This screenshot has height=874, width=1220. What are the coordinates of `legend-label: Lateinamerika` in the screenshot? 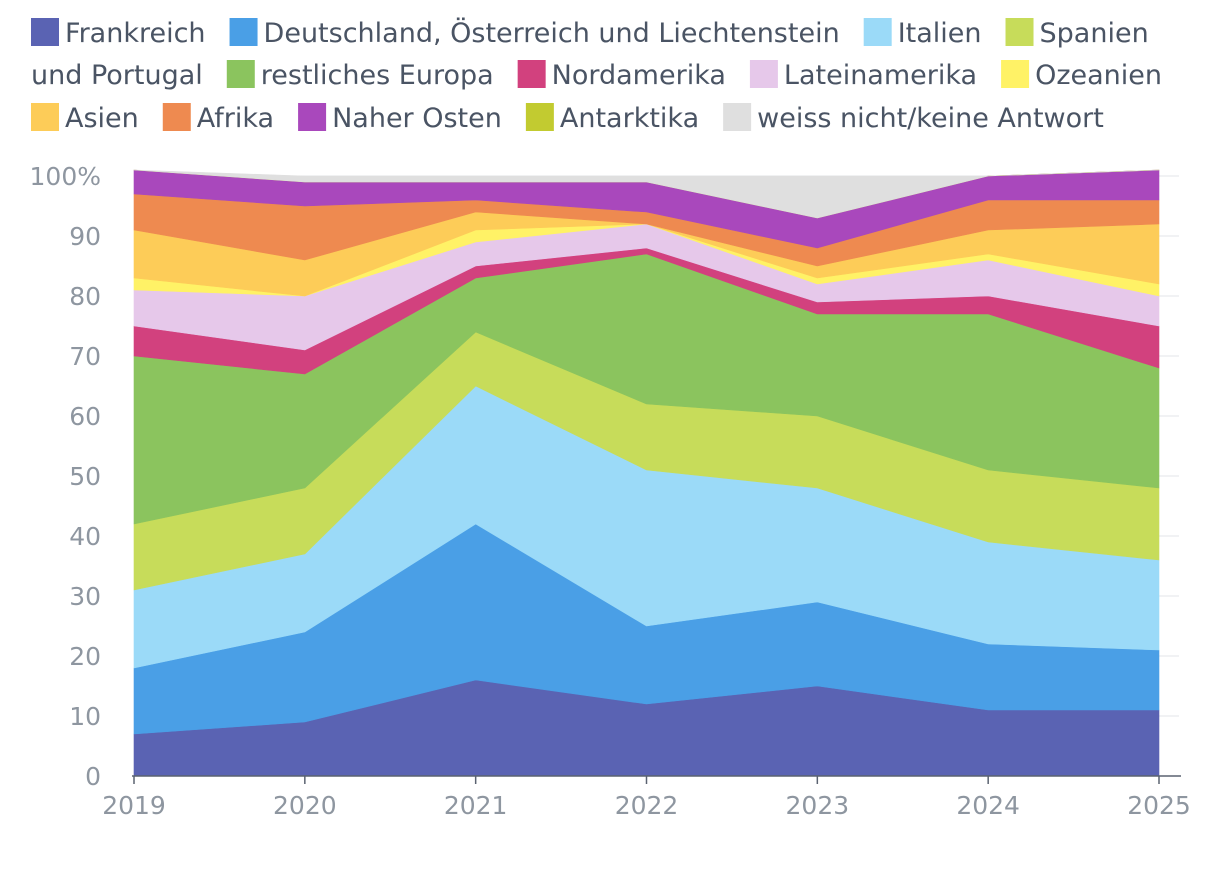 It's located at (880, 75).